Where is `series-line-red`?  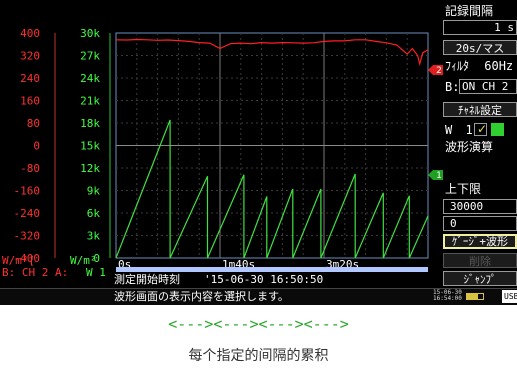 series-line-red is located at coordinates (272, 52).